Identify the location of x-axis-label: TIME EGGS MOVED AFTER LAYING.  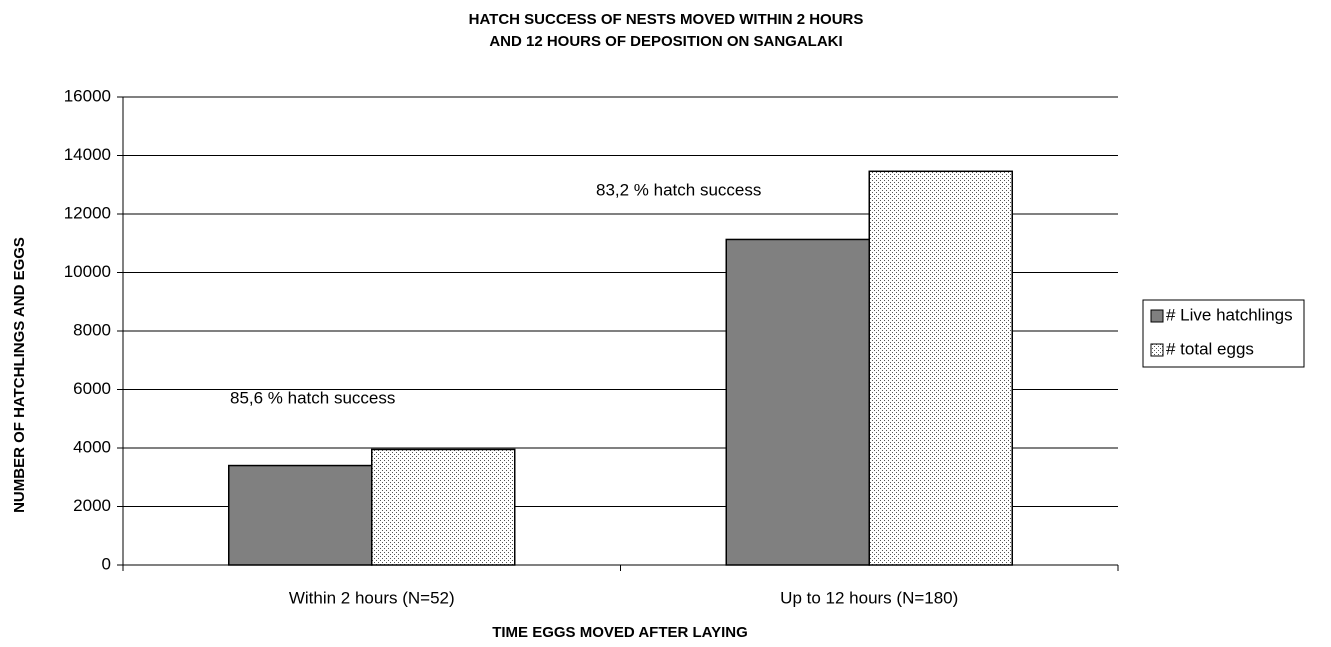
(620, 632).